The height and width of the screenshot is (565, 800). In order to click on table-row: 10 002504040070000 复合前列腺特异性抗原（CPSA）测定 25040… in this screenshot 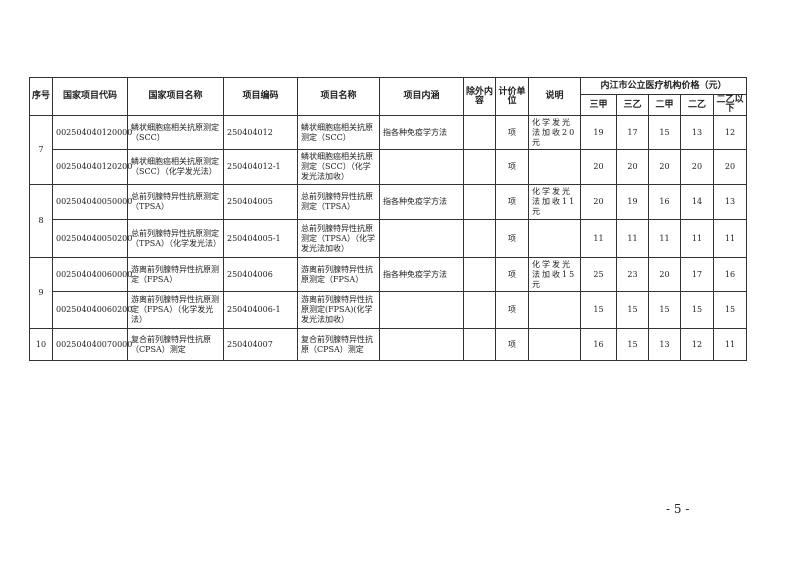, I will do `click(388, 344)`.